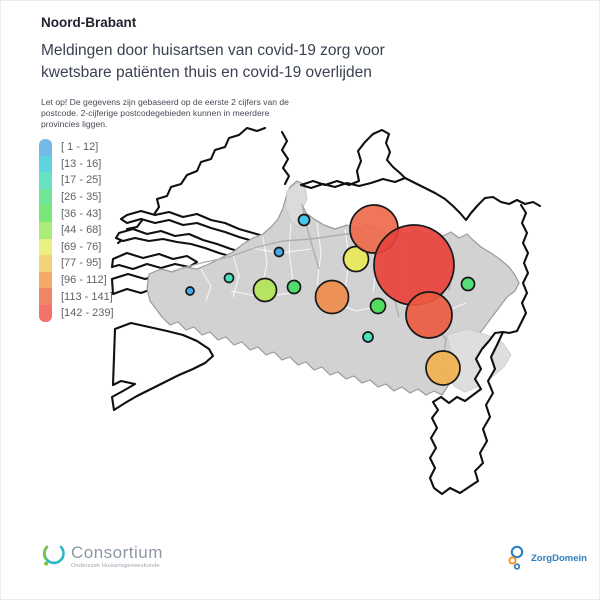 This screenshot has height=600, width=600. Describe the element at coordinates (81, 180) in the screenshot. I see `legend-label: [17 - 25]` at that location.